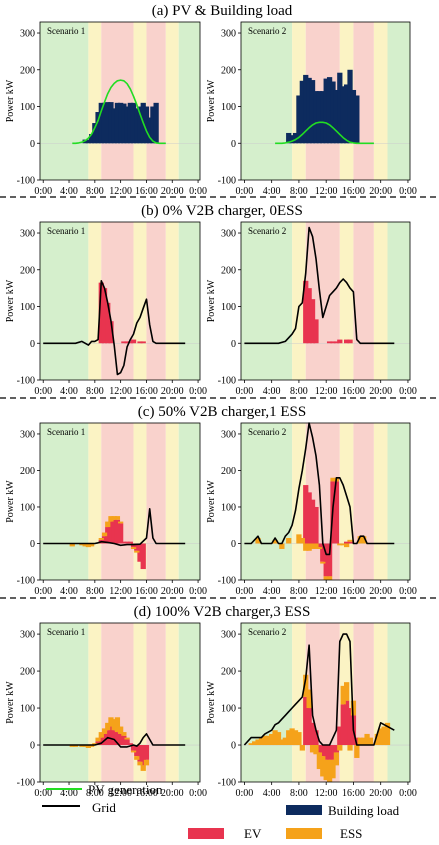 The width and height of the screenshot is (439, 845). I want to click on legend-building-label: Building load, so click(364, 810).